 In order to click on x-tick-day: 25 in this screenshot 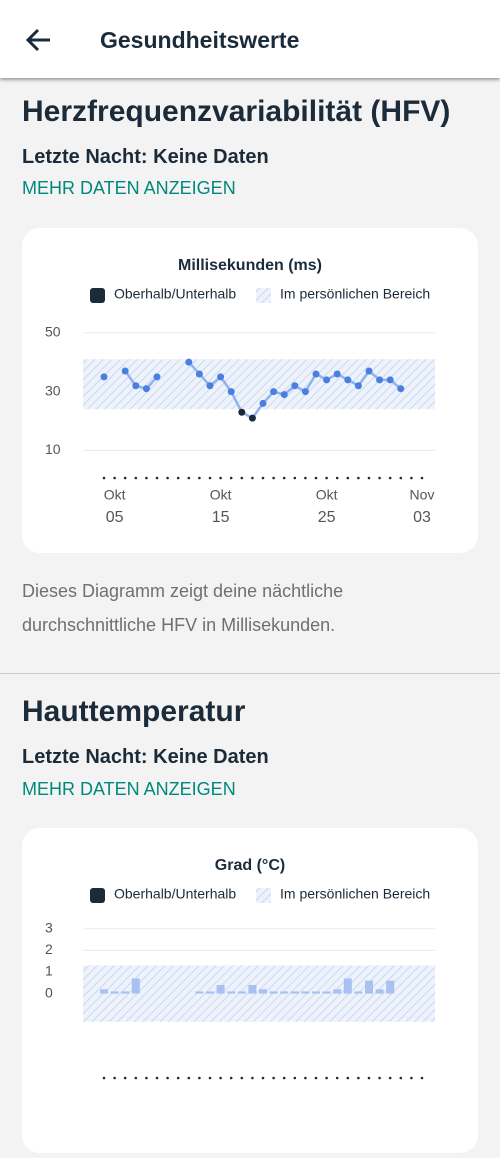, I will do `click(327, 517)`.